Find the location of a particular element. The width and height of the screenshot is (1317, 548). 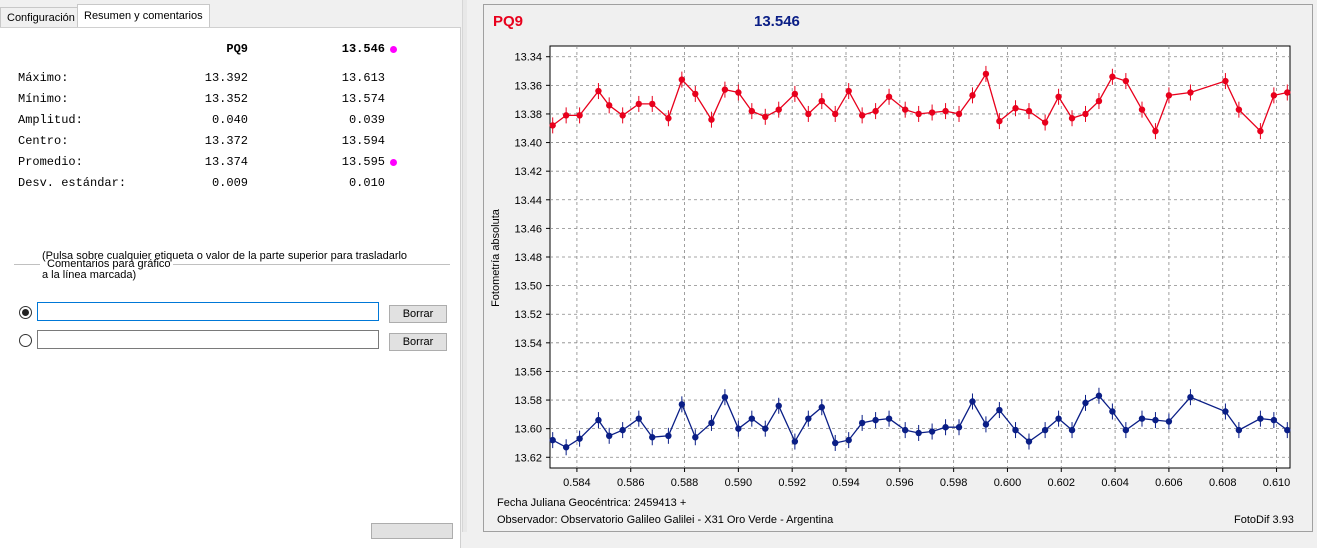

stat-label-average: Promedio: is located at coordinates (50, 162).